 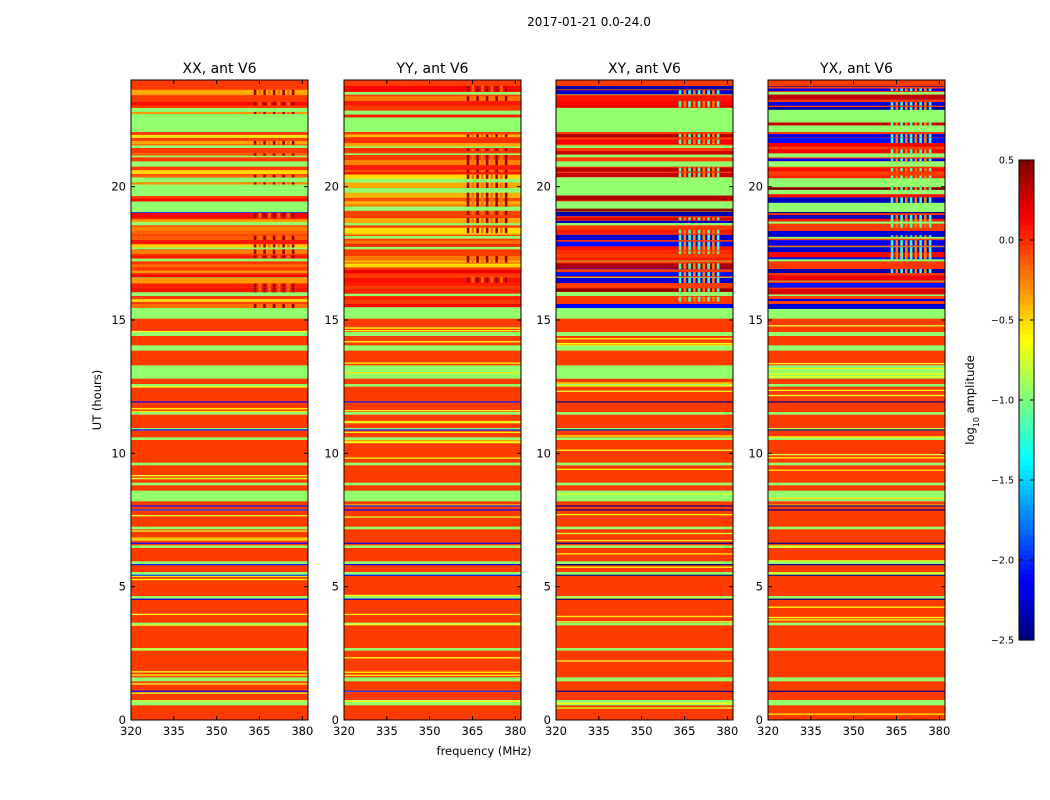 What do you see at coordinates (259, 731) in the screenshot?
I see `x-tick-label: 365` at bounding box center [259, 731].